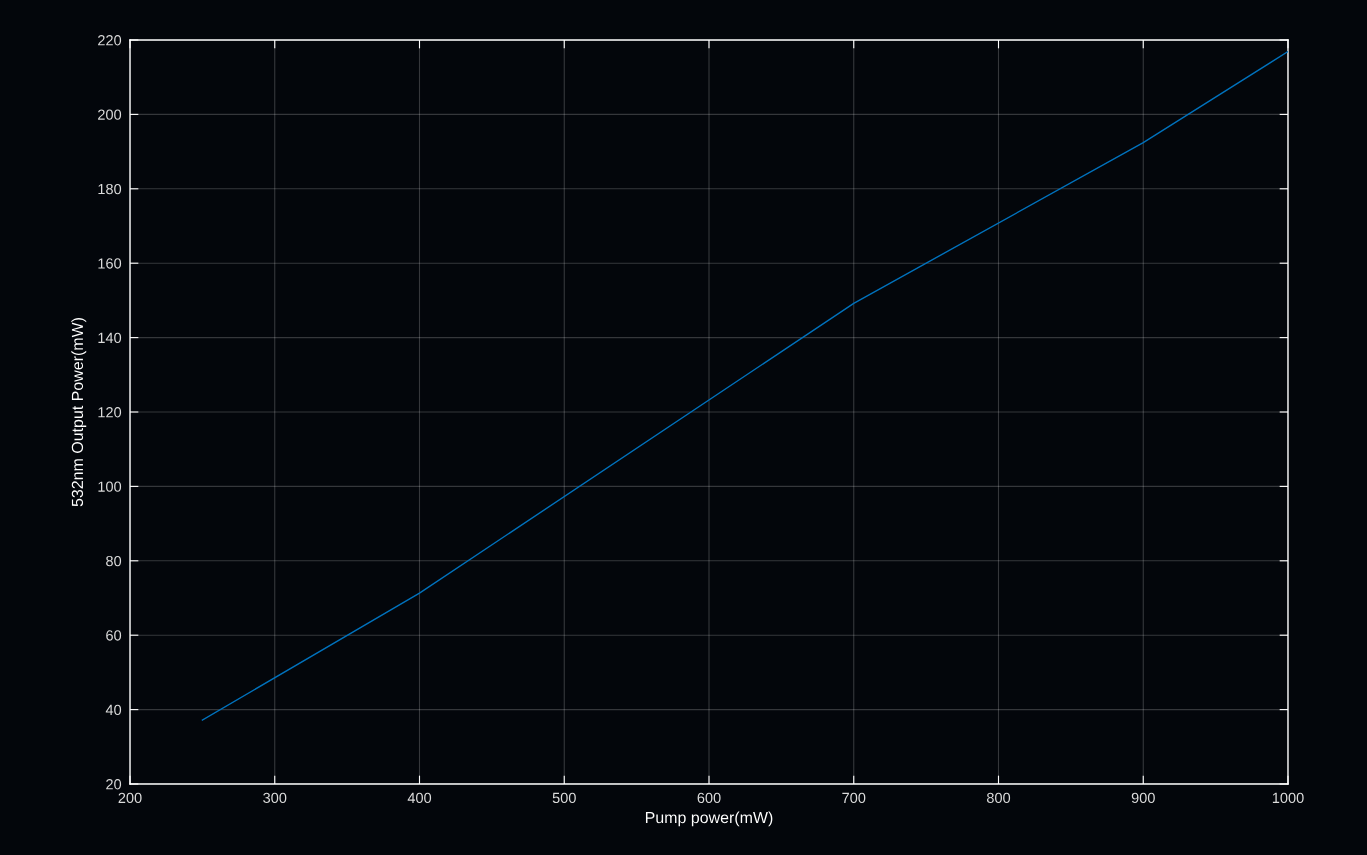 This screenshot has height=855, width=1367. Describe the element at coordinates (110, 114) in the screenshot. I see `y-tick-label: 200` at that location.